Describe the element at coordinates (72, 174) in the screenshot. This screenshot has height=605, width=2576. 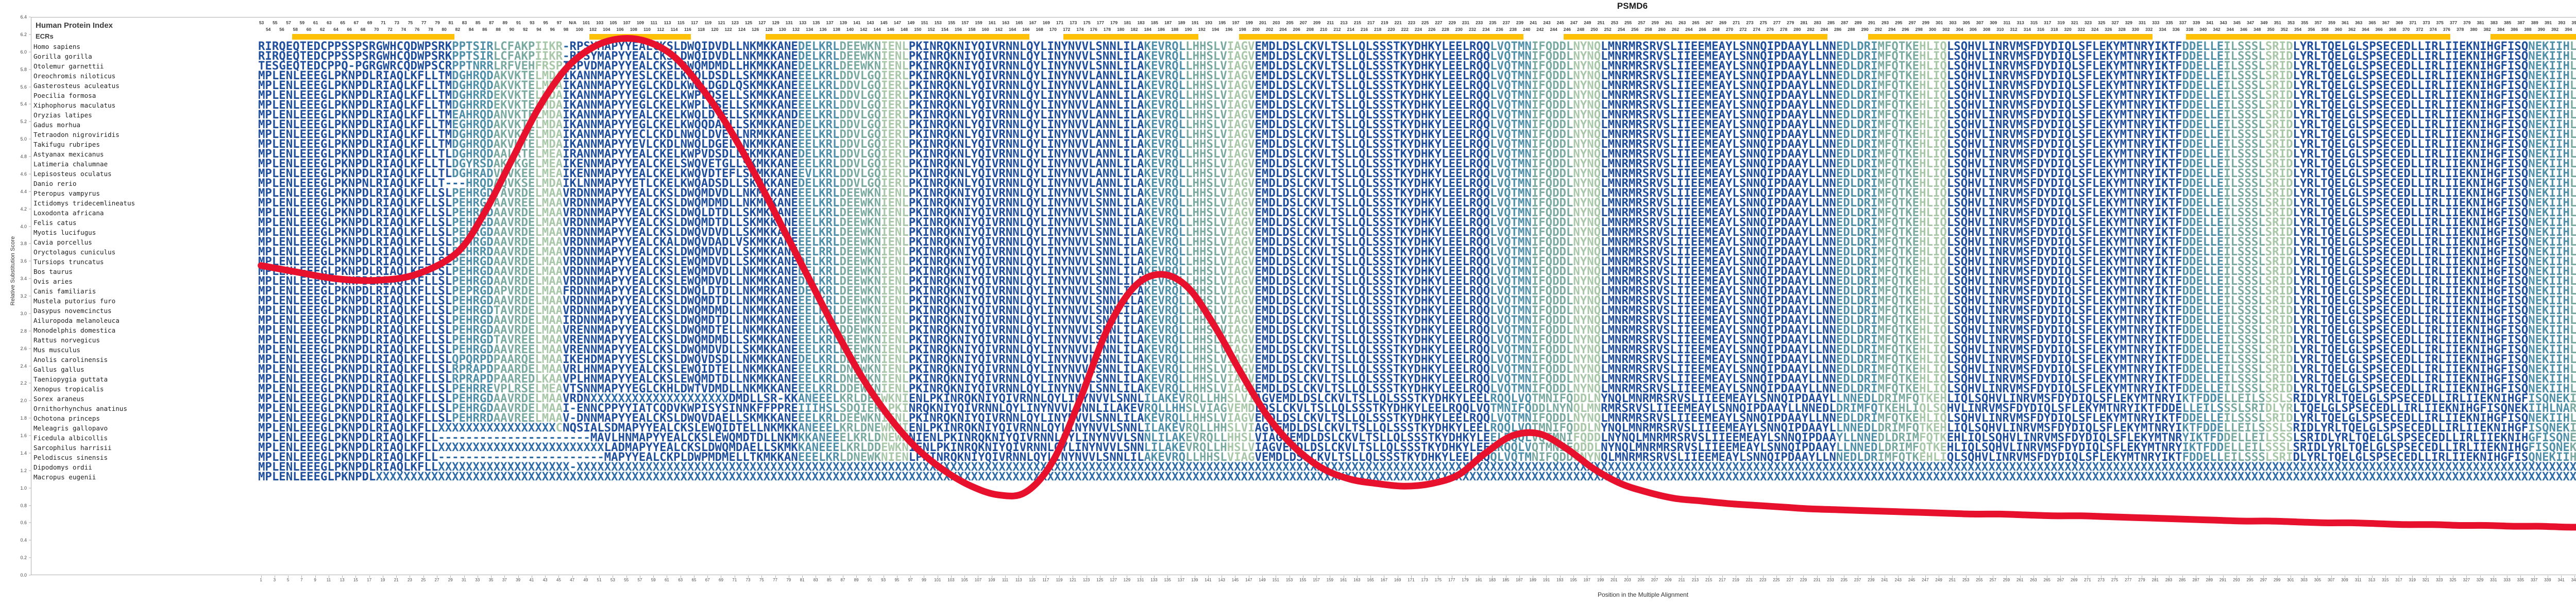
I see `species-label: Lepisosteus oculatus` at that location.